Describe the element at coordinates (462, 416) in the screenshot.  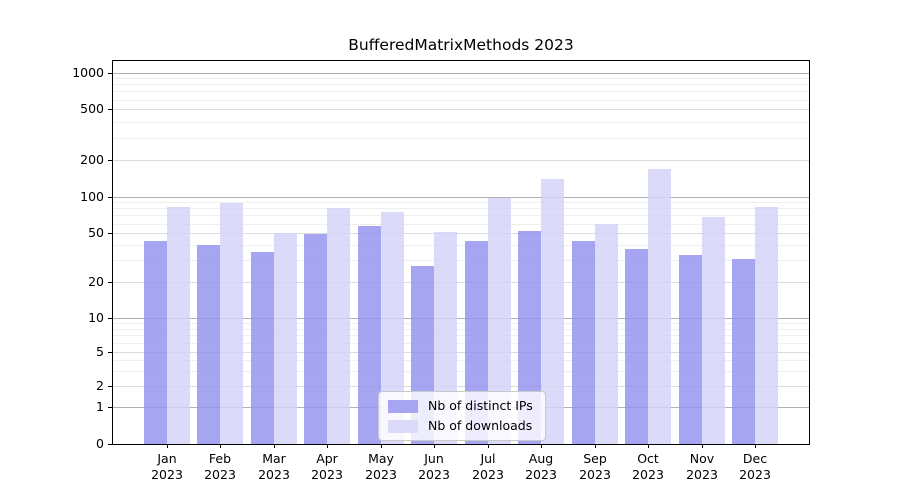
I see `legend: Nb of distinct IPs Nb of downloads` at that location.